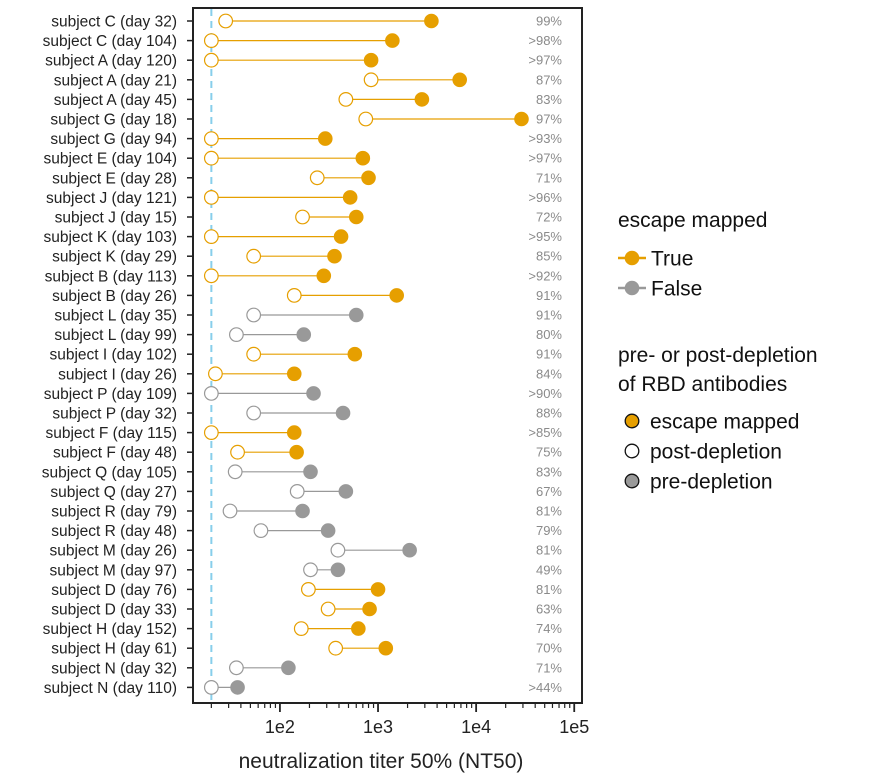 The image size is (888, 783). What do you see at coordinates (724, 422) in the screenshot?
I see `legend-entry-label: escape mapped` at bounding box center [724, 422].